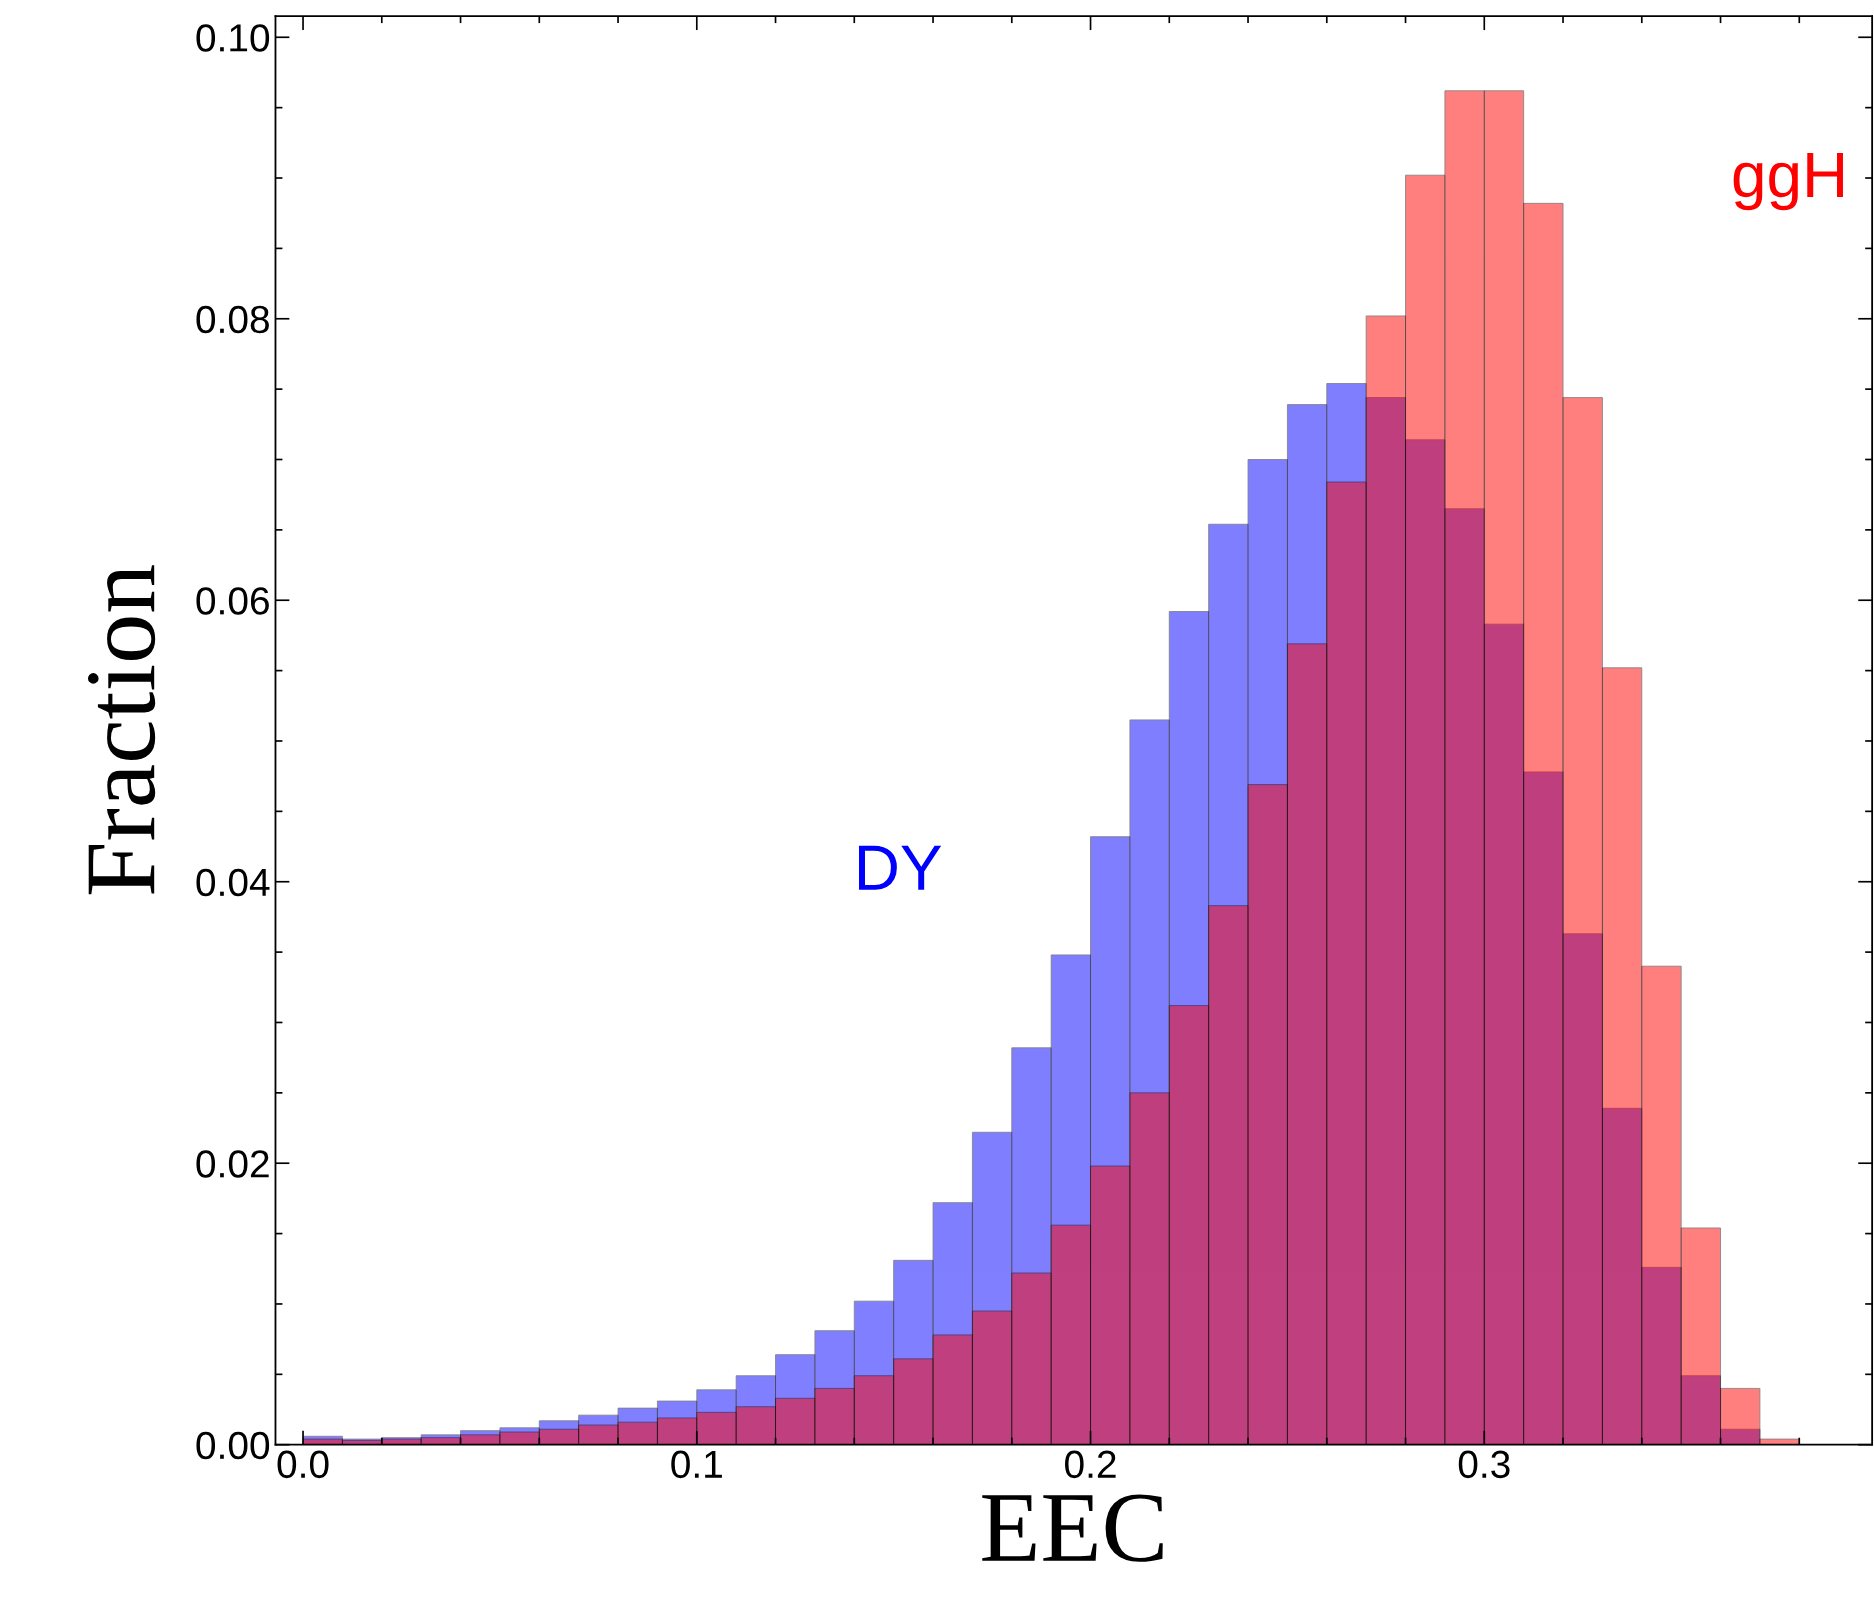  What do you see at coordinates (900, 867) in the screenshot?
I see `text: DY` at bounding box center [900, 867].